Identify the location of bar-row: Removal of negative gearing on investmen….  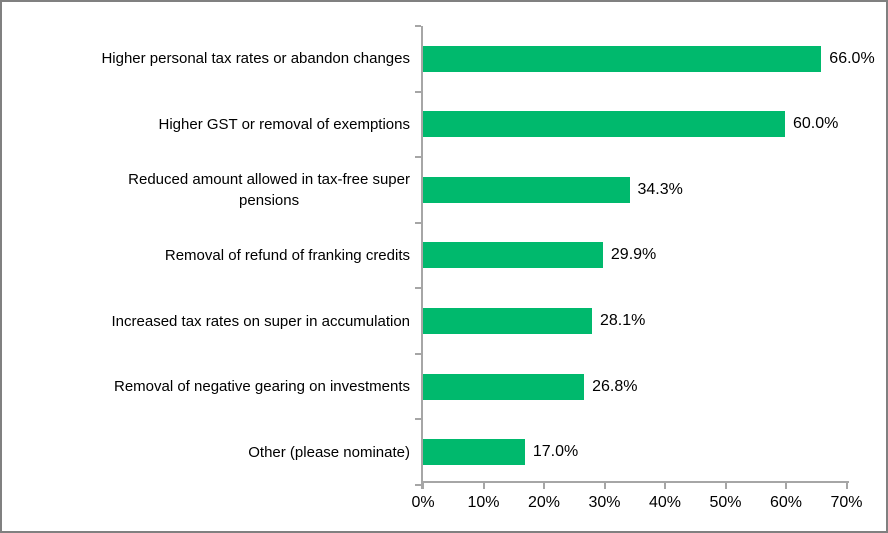
(444, 387).